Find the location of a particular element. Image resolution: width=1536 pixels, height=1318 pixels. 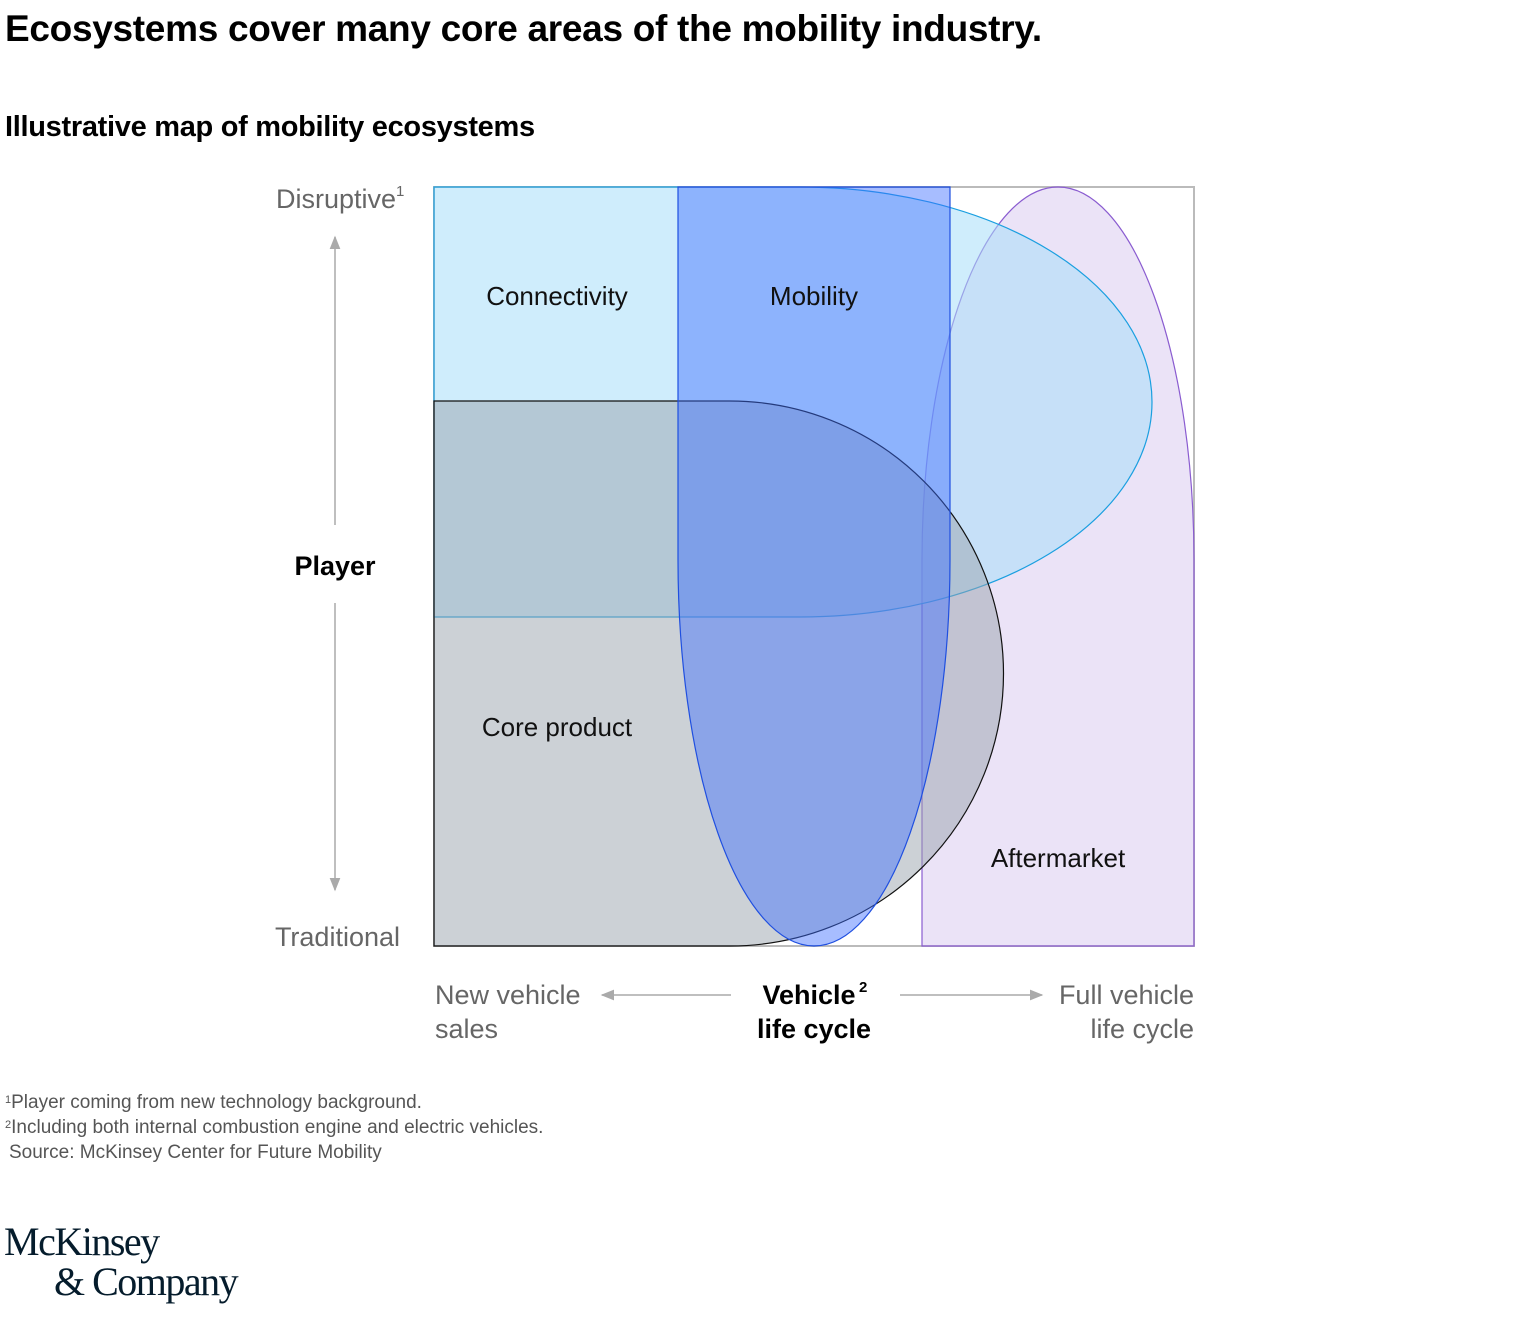

y-axis-bottom-label: Traditional is located at coordinates (337, 937).